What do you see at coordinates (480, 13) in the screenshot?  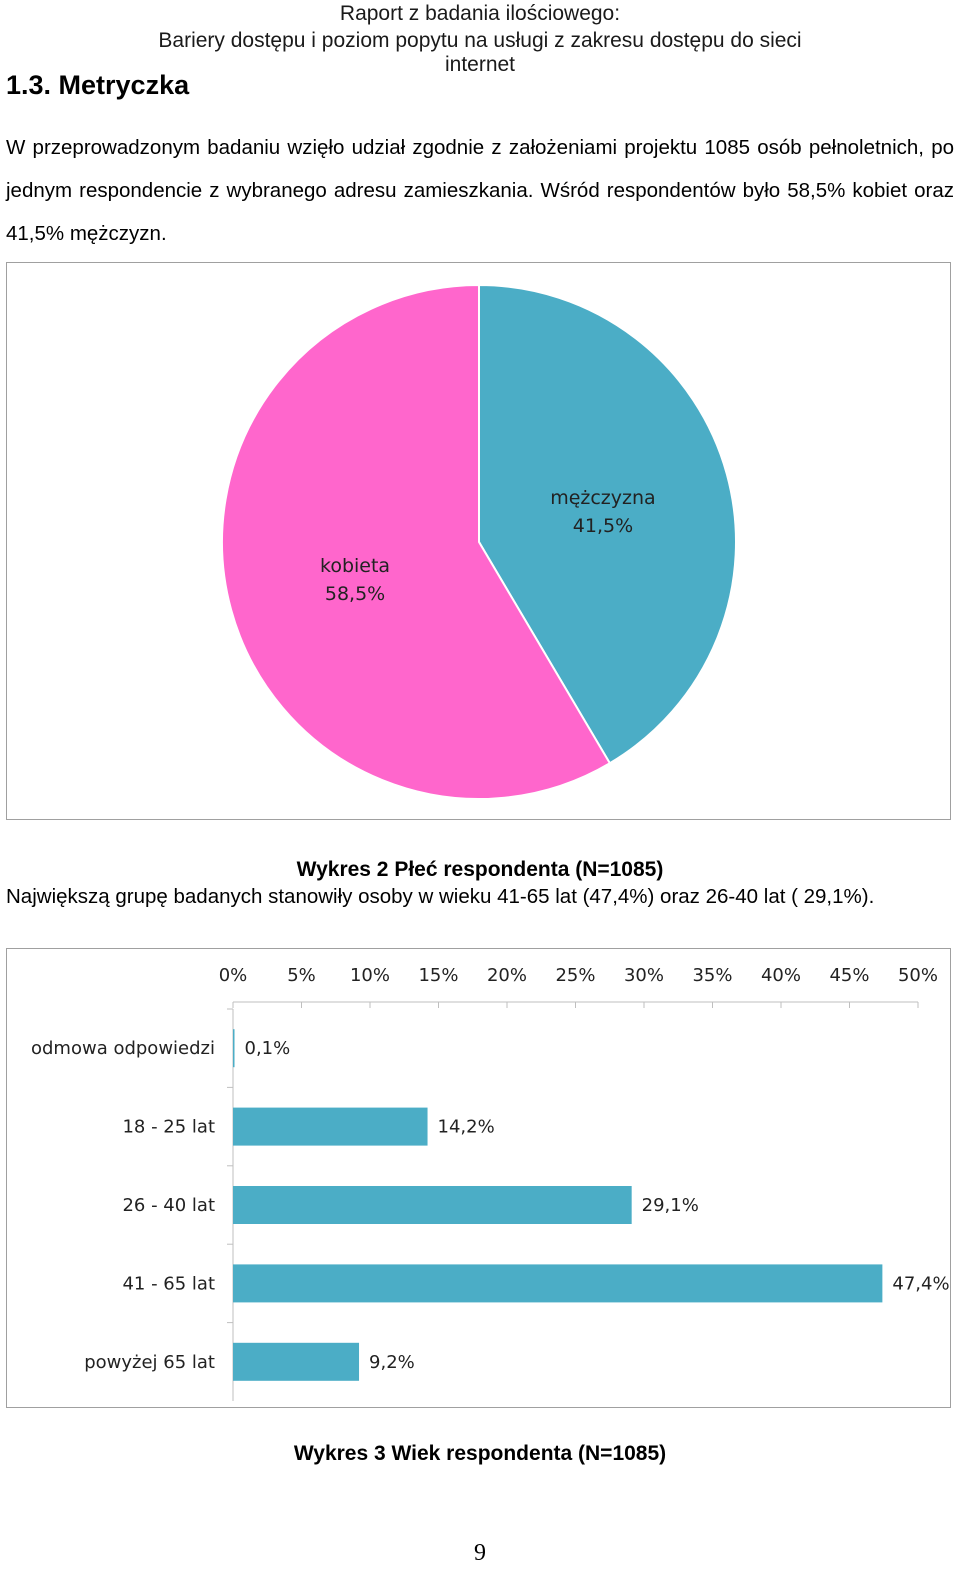 I see `report-title-line1: Raport z badania ilościowego:` at bounding box center [480, 13].